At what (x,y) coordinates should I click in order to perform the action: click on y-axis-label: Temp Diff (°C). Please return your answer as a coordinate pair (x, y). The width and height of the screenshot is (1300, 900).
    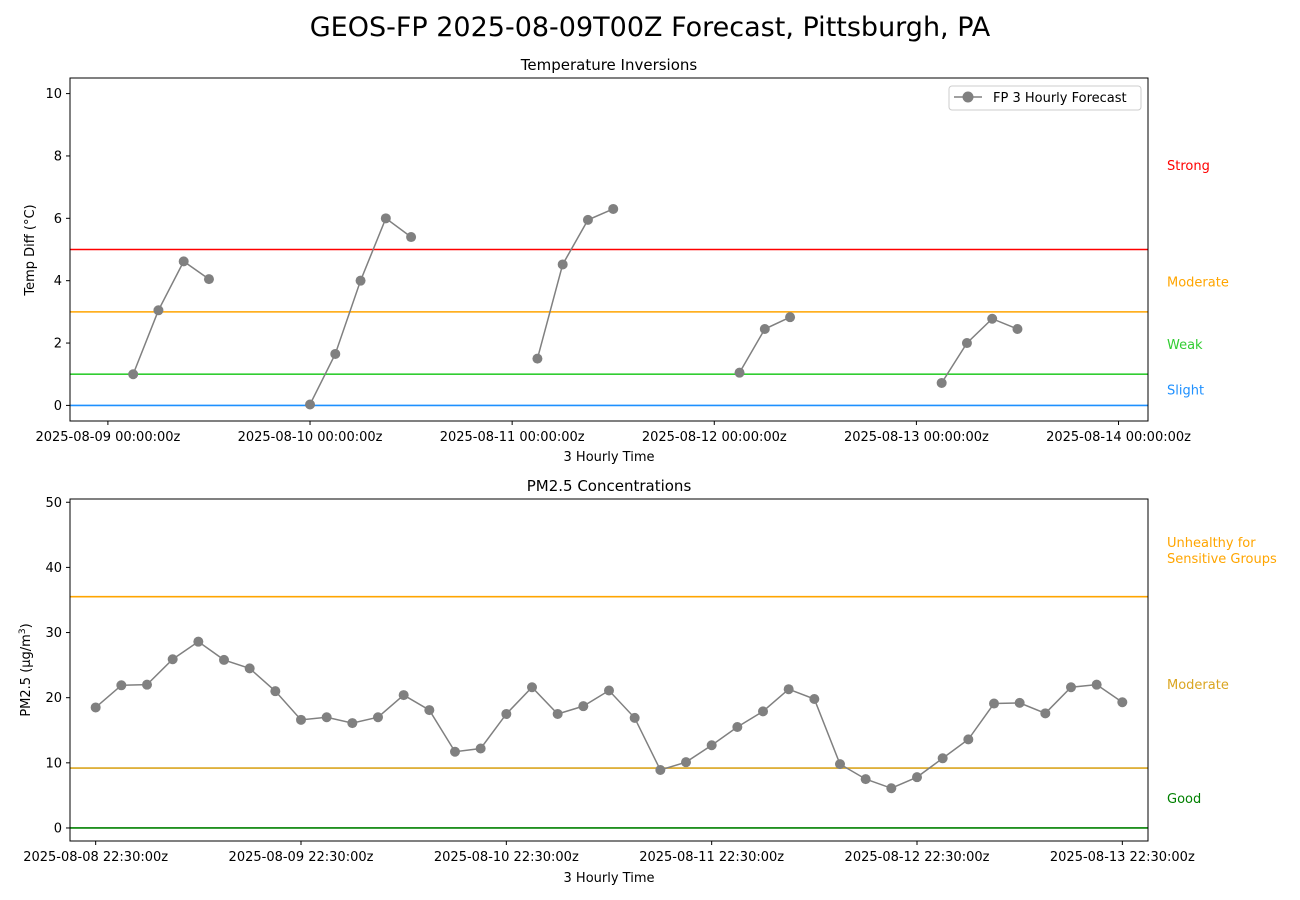
    Looking at the image, I should click on (30, 250).